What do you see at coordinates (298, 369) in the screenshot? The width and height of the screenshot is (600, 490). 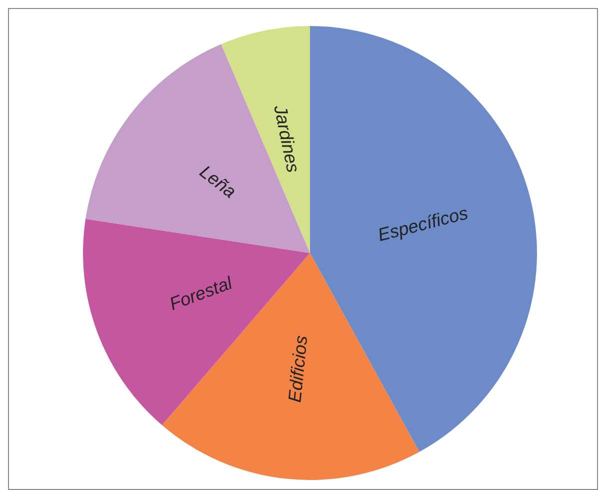 I see `slice-label: Edificios` at bounding box center [298, 369].